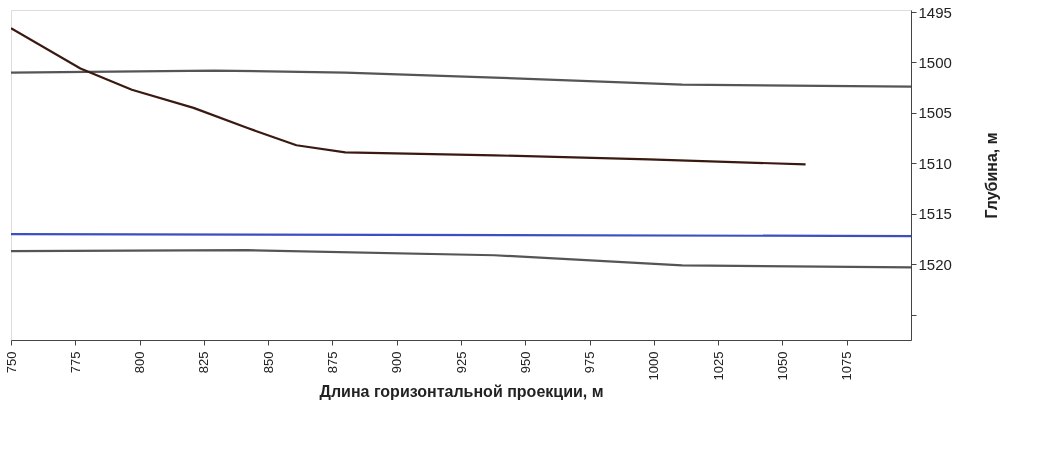 This screenshot has height=468, width=1052. I want to click on x-tick-label: 850, so click(268, 362).